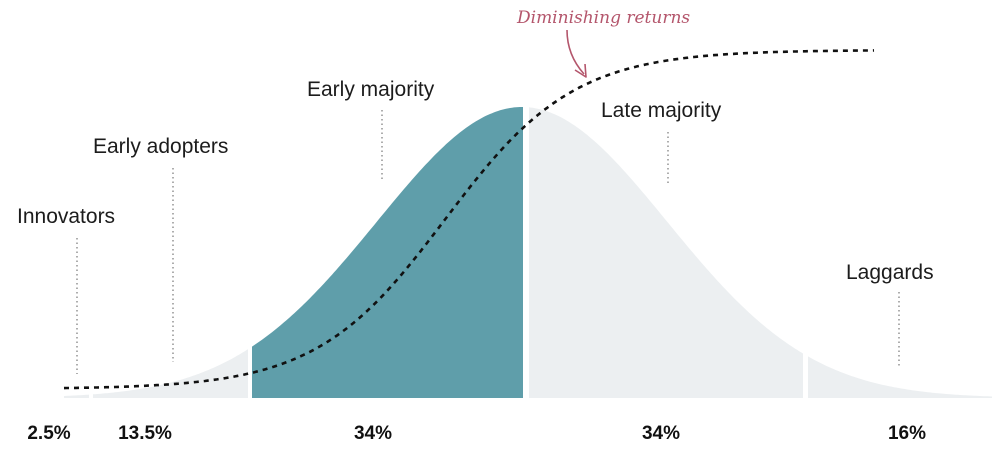  What do you see at coordinates (603, 43) in the screenshot?
I see `diminishing-returns-callout: Diminishing returns` at bounding box center [603, 43].